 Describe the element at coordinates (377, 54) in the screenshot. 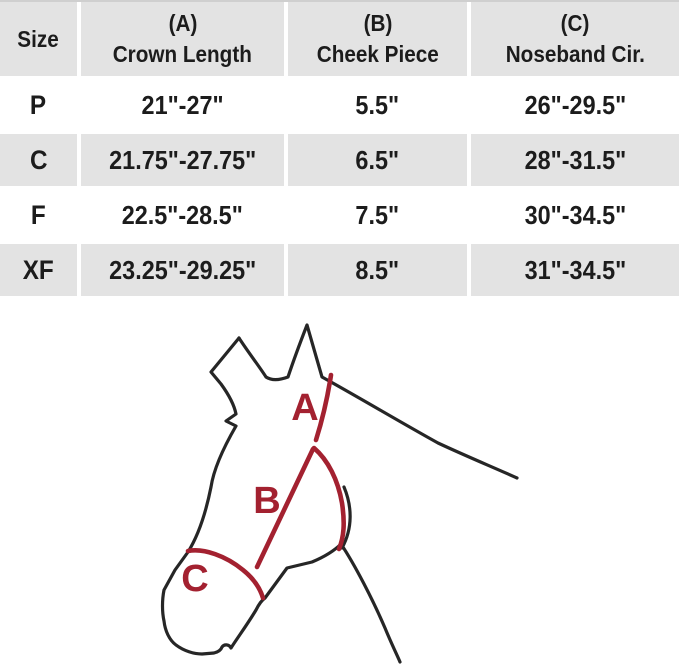

I see `header-cheek-label: Cheek Piece` at that location.